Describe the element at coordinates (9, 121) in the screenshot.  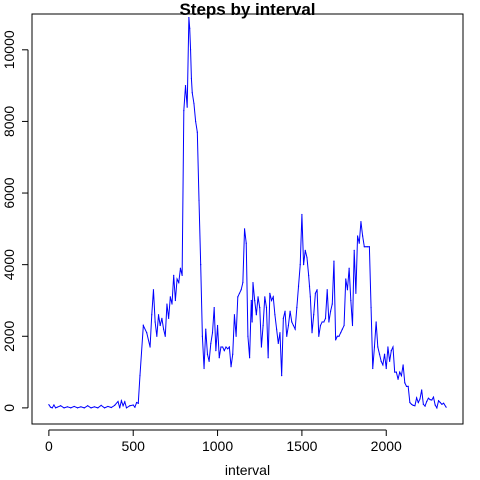
I see `y-tick-label: 8000` at that location.